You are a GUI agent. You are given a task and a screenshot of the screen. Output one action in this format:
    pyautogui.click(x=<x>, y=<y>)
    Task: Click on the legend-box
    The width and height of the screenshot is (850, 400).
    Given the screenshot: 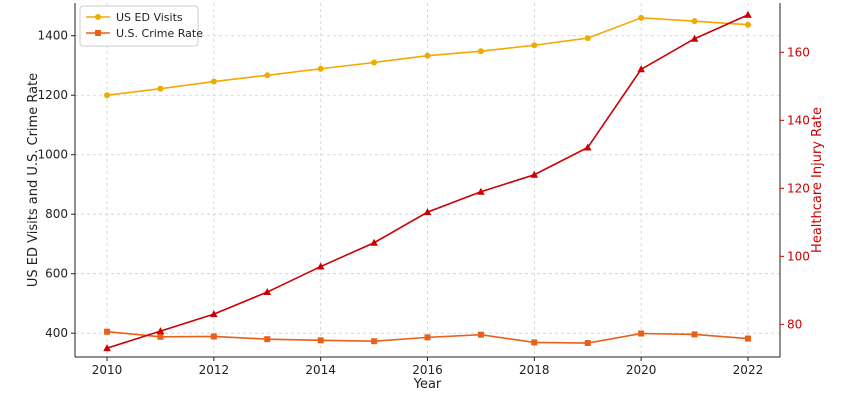 What is the action you would take?
    pyautogui.click(x=139, y=26)
    